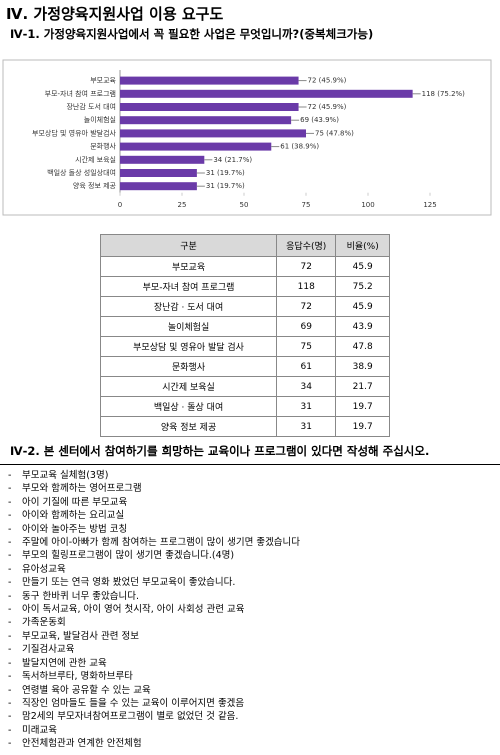  Describe the element at coordinates (103, 146) in the screenshot. I see `y-tick-label: 문화행사` at that location.